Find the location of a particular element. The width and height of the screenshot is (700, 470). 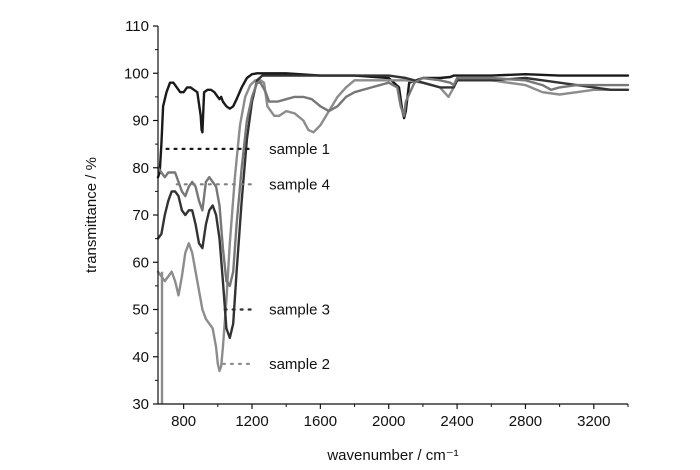

x-tick-label: 2000 is located at coordinates (388, 421).